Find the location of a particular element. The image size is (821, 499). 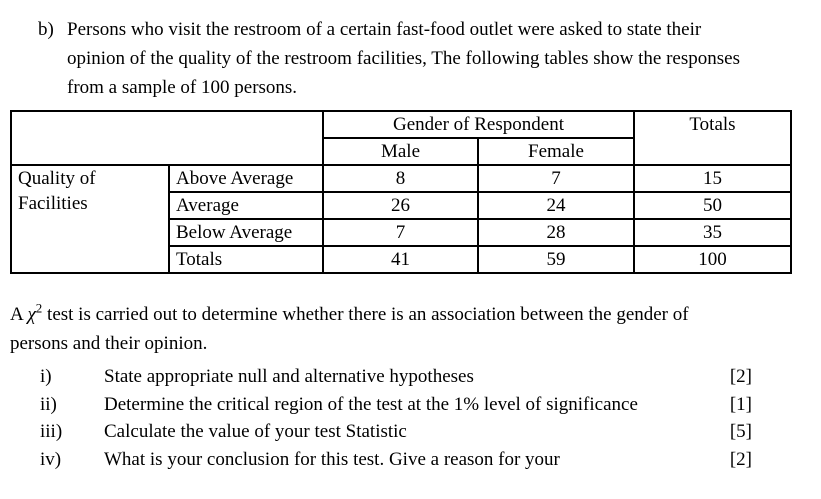

cell-totals-total: 100 is located at coordinates (712, 259).